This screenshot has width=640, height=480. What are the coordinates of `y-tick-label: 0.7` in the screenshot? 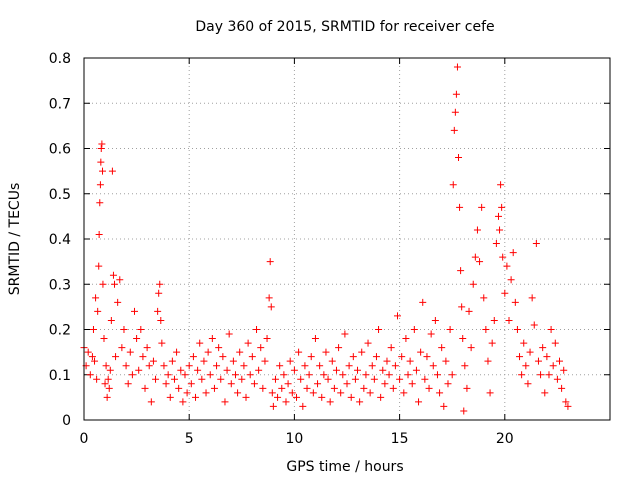 It's located at (60, 104).